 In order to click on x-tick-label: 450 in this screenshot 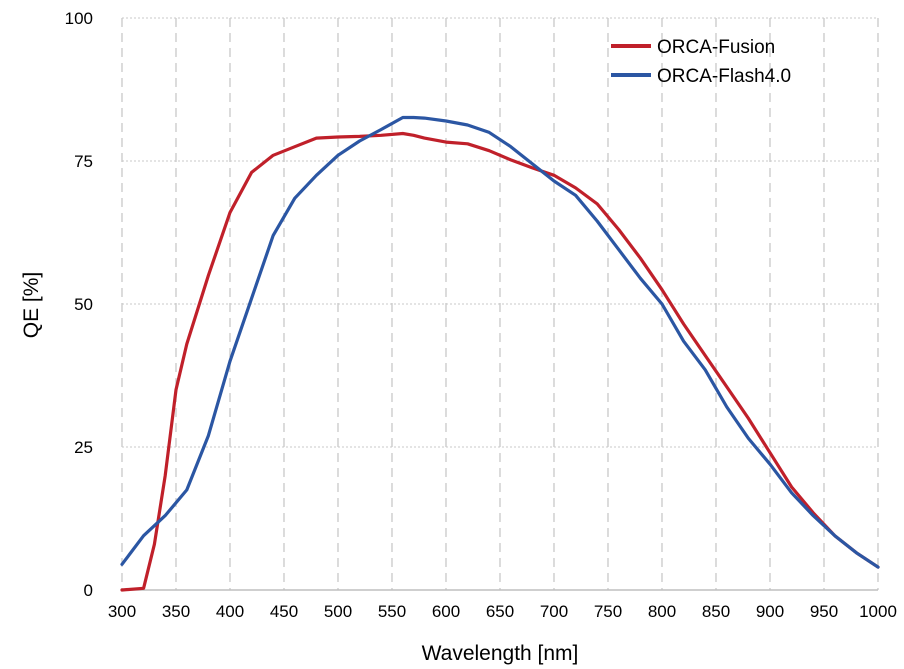, I will do `click(284, 611)`.